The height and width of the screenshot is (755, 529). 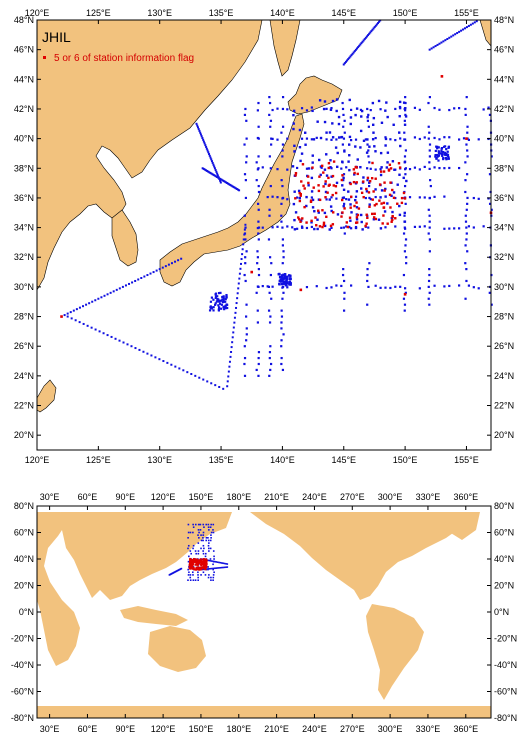 What do you see at coordinates (24, 287) in the screenshot?
I see `y-tick-label: 30°N` at bounding box center [24, 287].